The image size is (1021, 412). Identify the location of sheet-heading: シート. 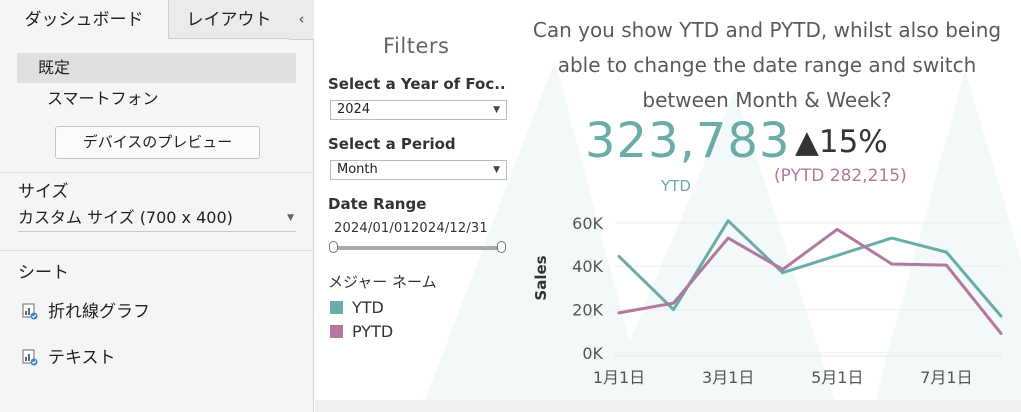
(43, 273).